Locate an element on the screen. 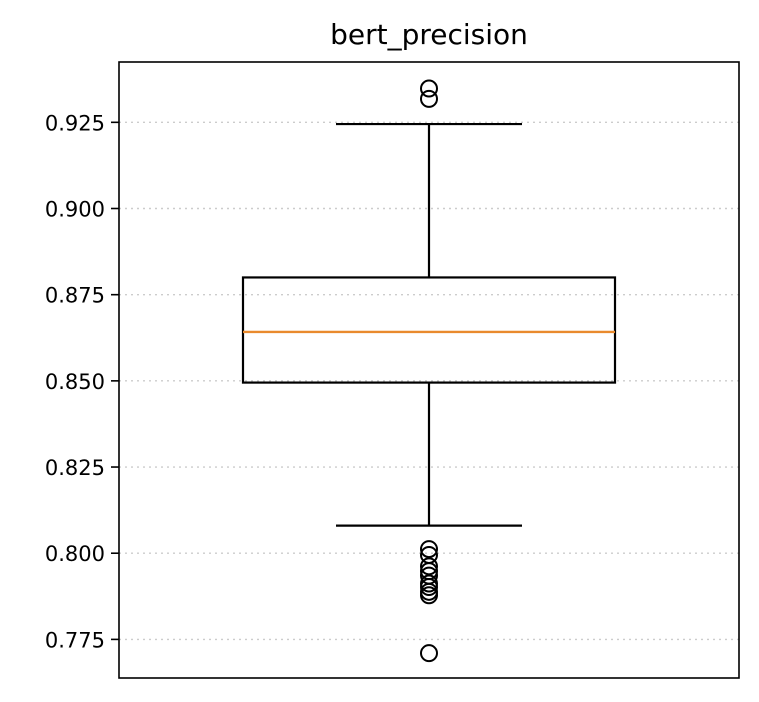  y-tick-label: 0.875 is located at coordinates (75, 296).